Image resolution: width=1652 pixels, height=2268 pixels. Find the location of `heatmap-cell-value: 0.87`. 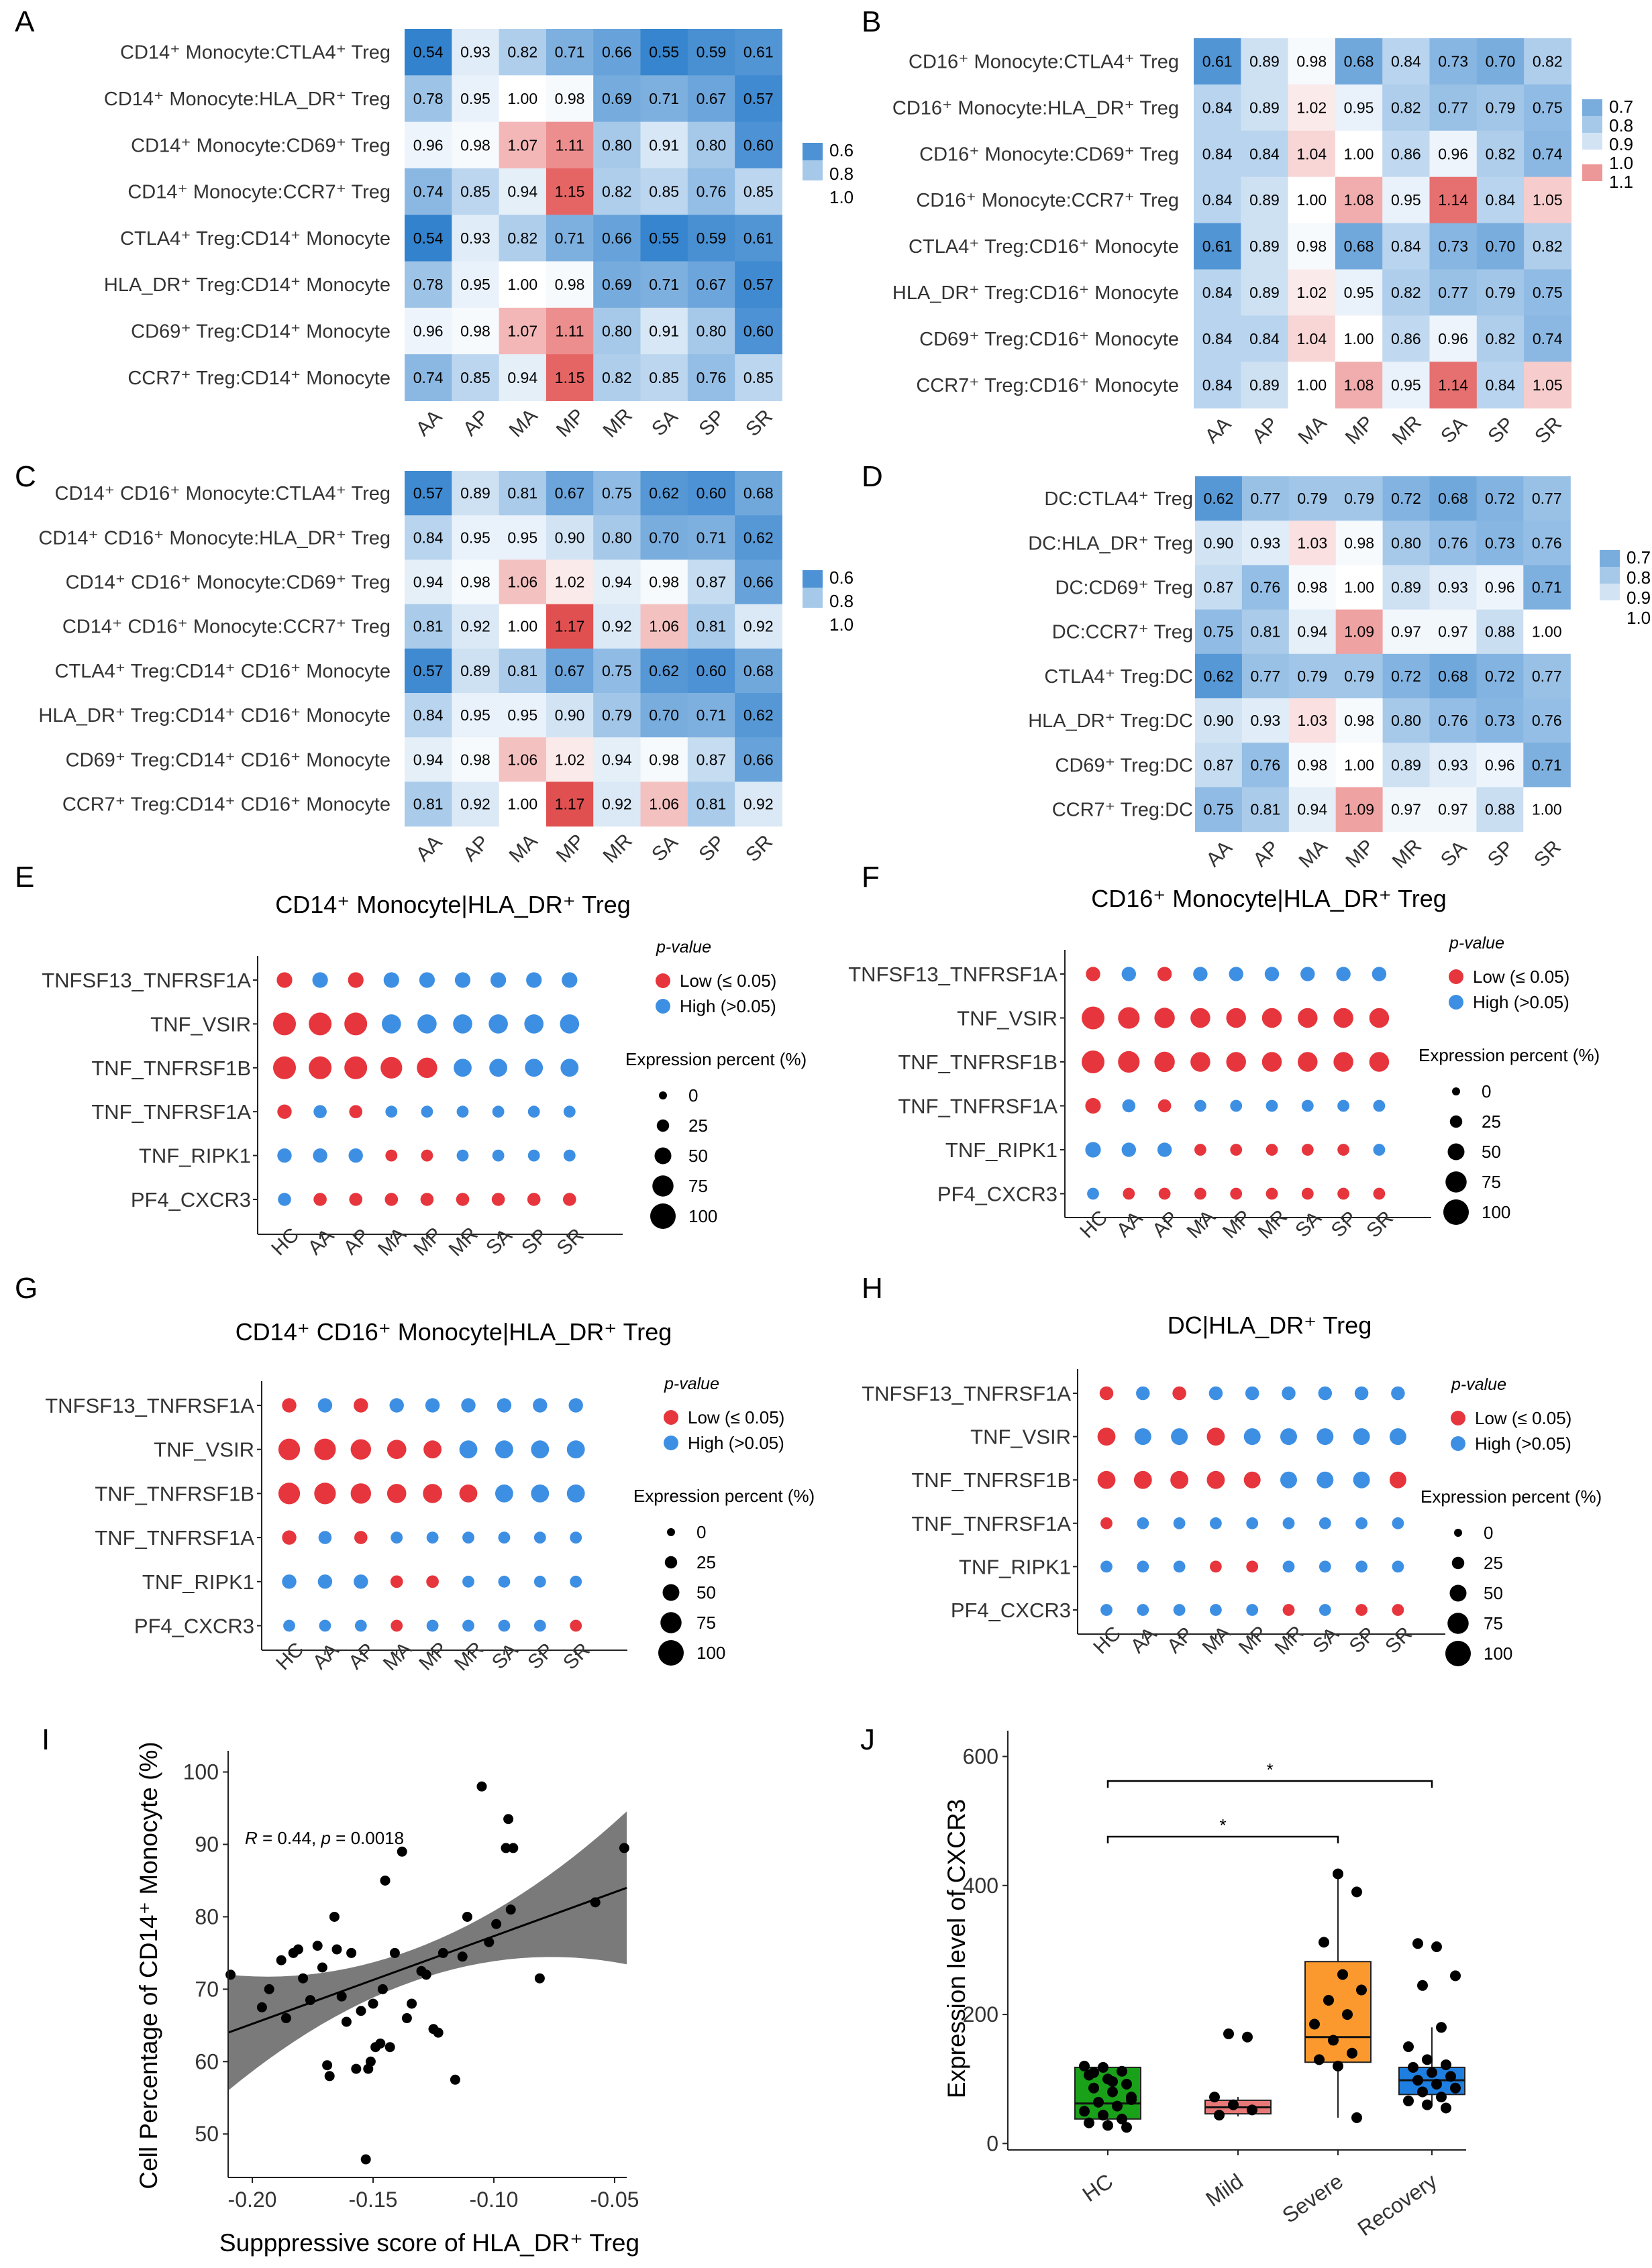

heatmap-cell-value: 0.87 is located at coordinates (1219, 764).